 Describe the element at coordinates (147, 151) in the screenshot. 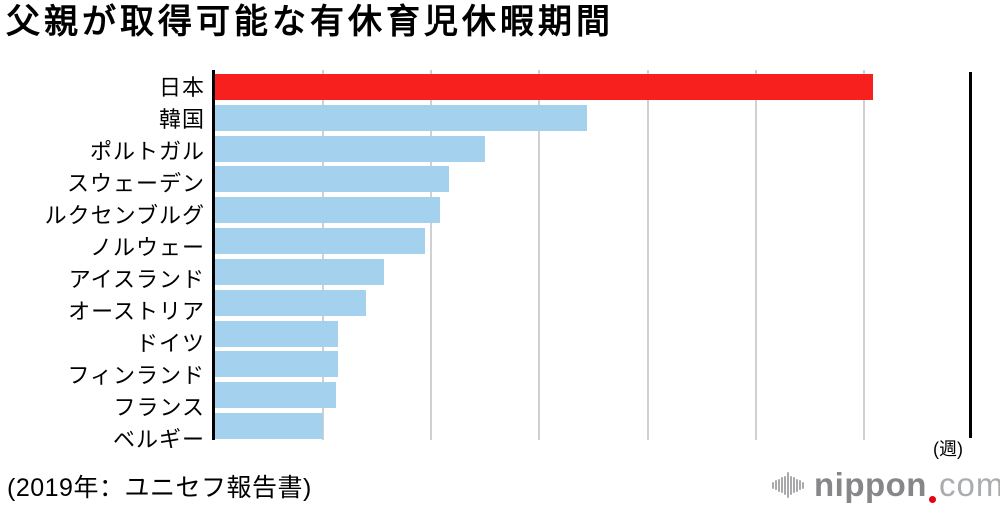

I see `category-label: ポルトガル` at that location.